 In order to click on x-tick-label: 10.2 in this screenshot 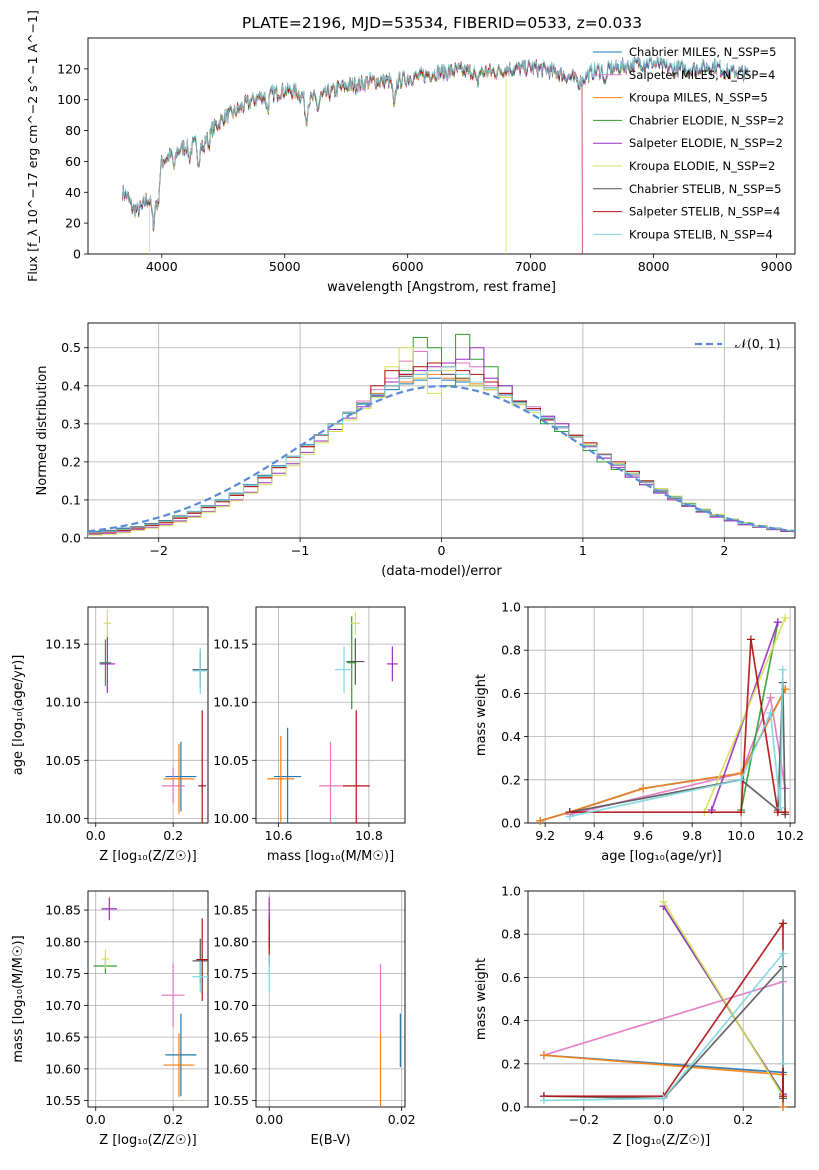, I will do `click(790, 835)`.